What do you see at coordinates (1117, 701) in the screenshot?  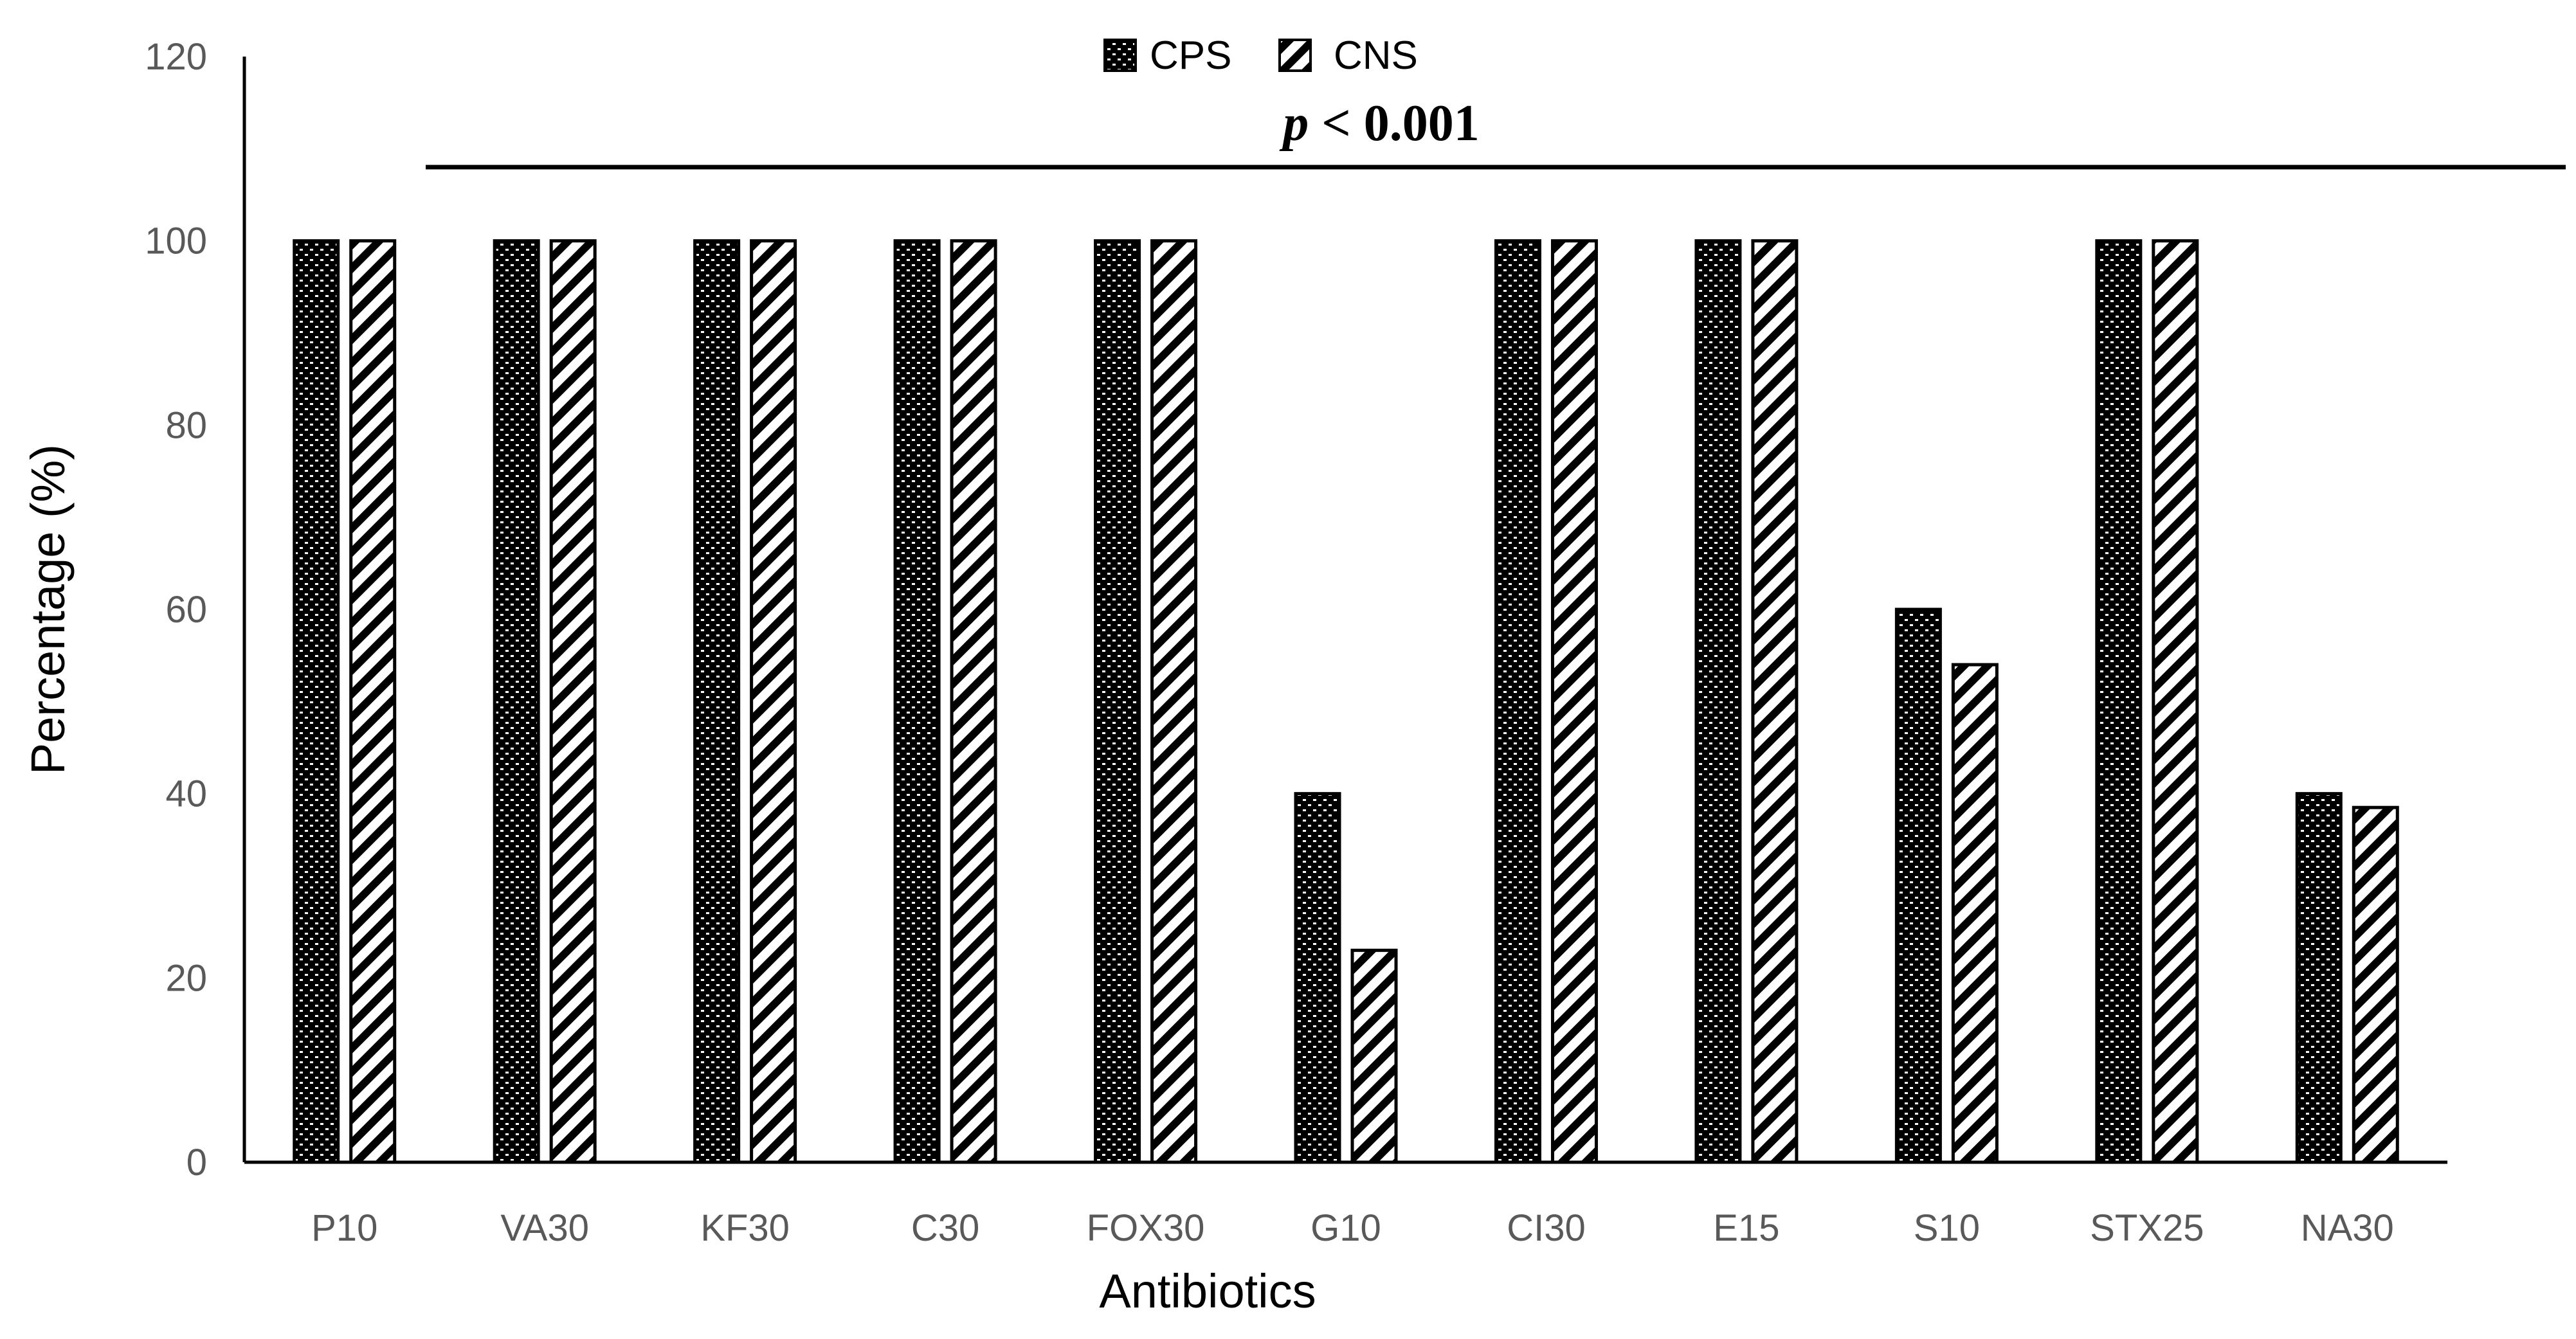 I see `bar-cps-fox30` at bounding box center [1117, 701].